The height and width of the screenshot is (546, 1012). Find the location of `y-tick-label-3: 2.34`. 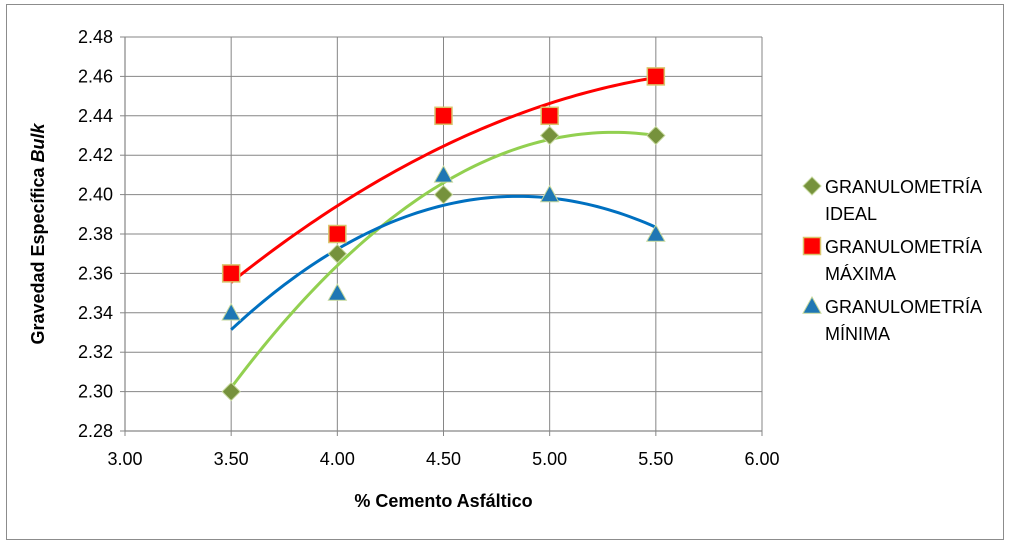

y-tick-label-3: 2.34 is located at coordinates (95, 313).